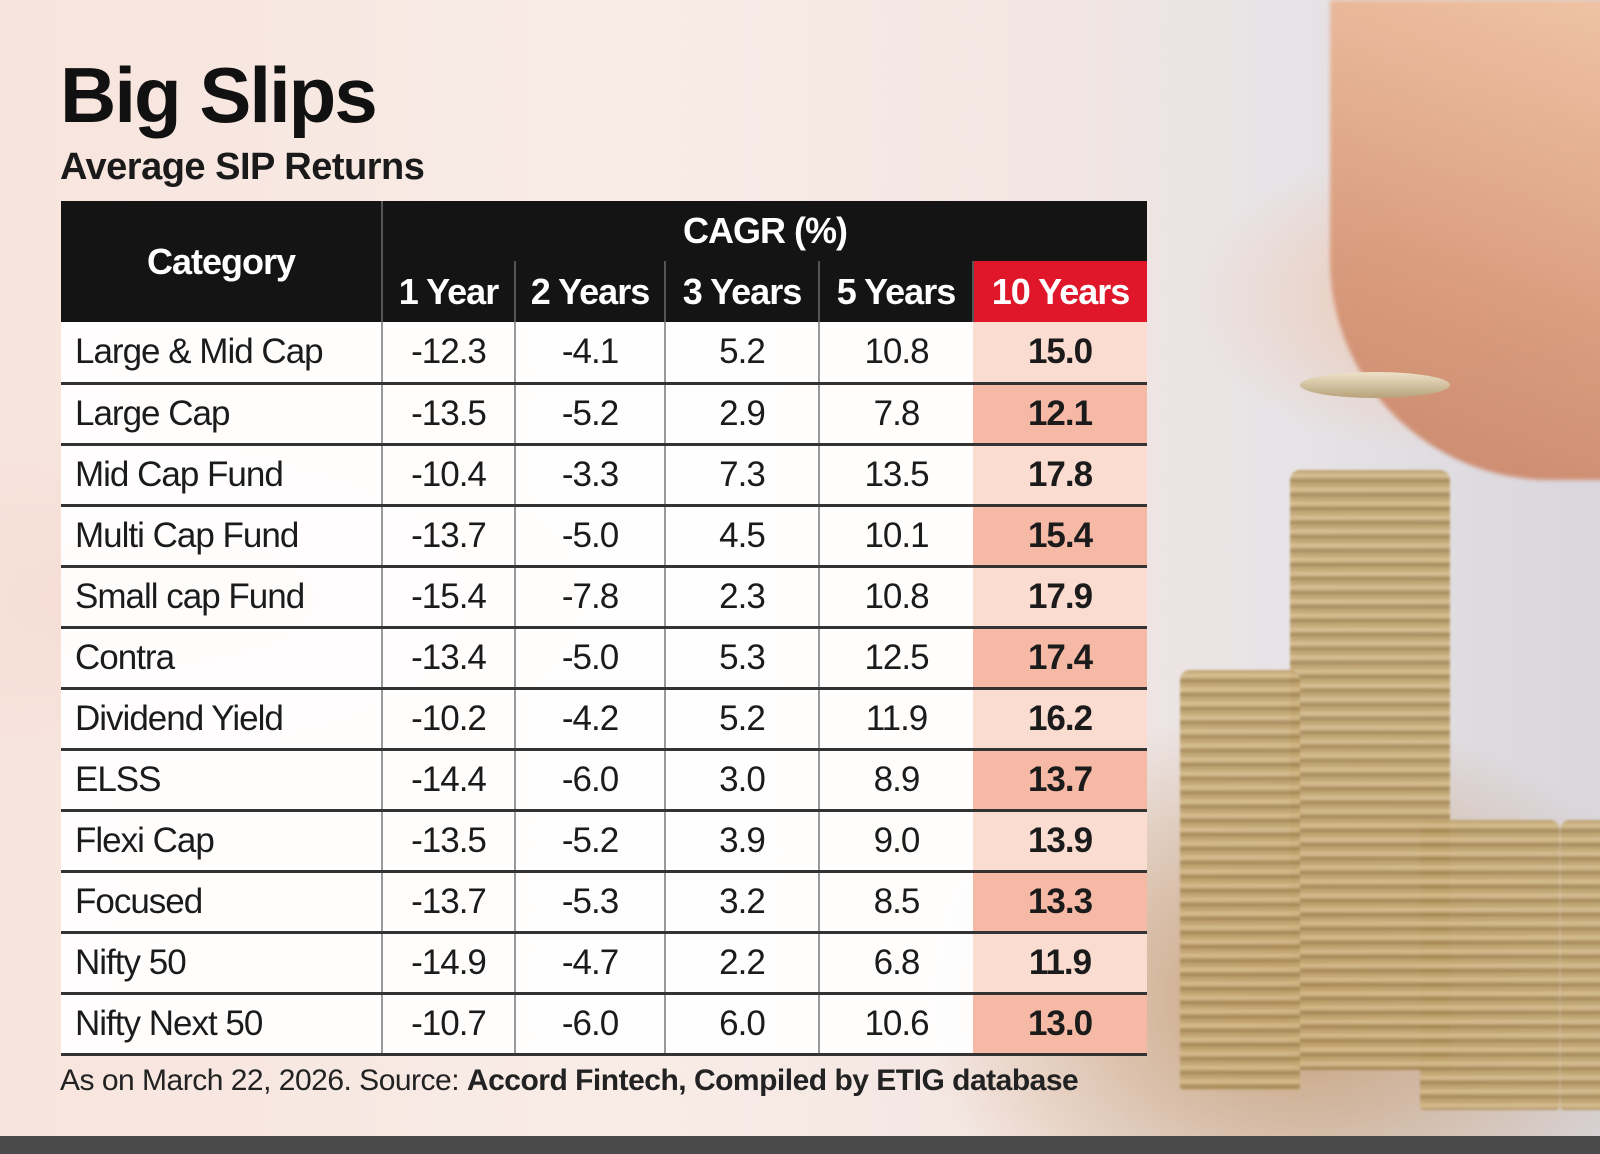 The height and width of the screenshot is (1154, 1600). Describe the element at coordinates (741, 841) in the screenshot. I see `value-cell: 3.9` at that location.